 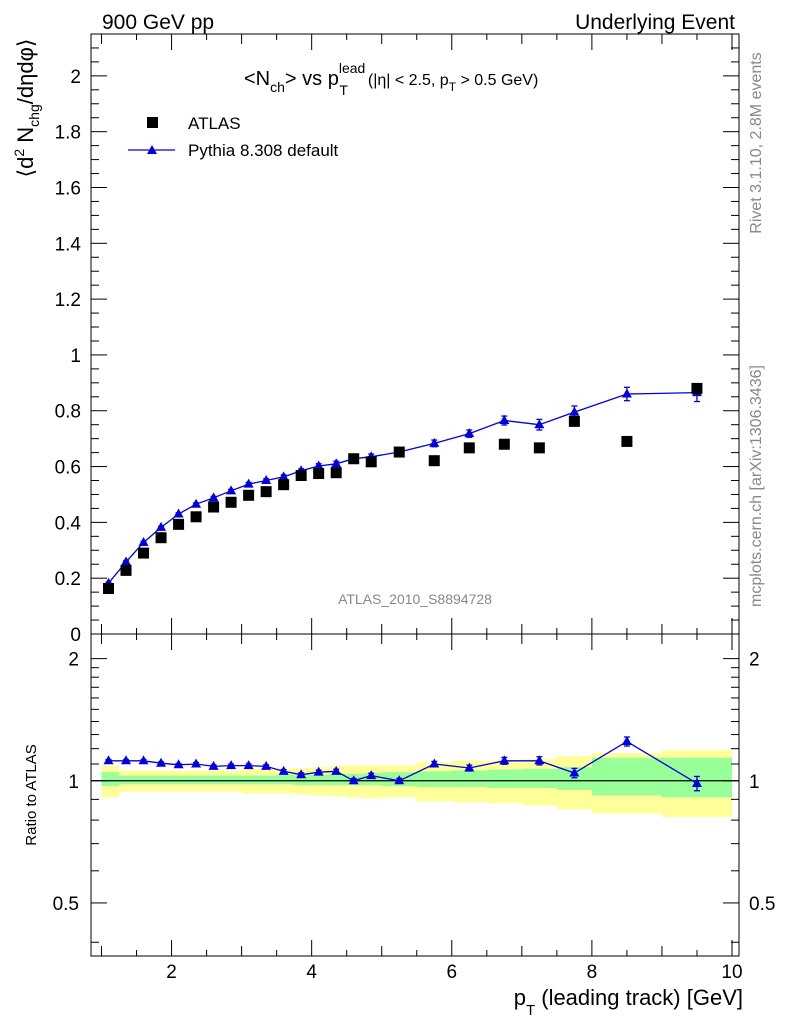 I want to click on svg-text: ⟨d2 Nchg/dηdφ⟩, so click(x=26, y=108).